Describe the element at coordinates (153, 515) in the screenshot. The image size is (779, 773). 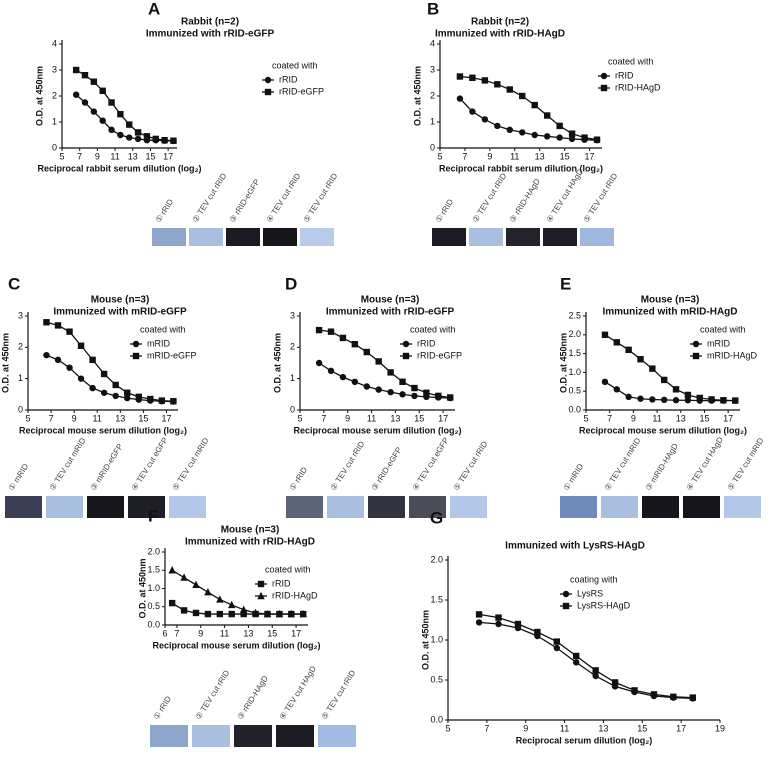
I see `panel-letter: F` at that location.